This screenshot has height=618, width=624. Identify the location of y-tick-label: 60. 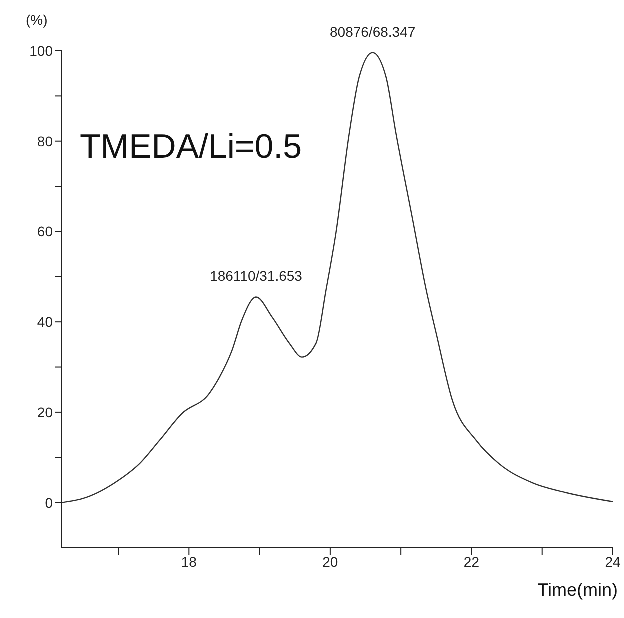
(45, 232).